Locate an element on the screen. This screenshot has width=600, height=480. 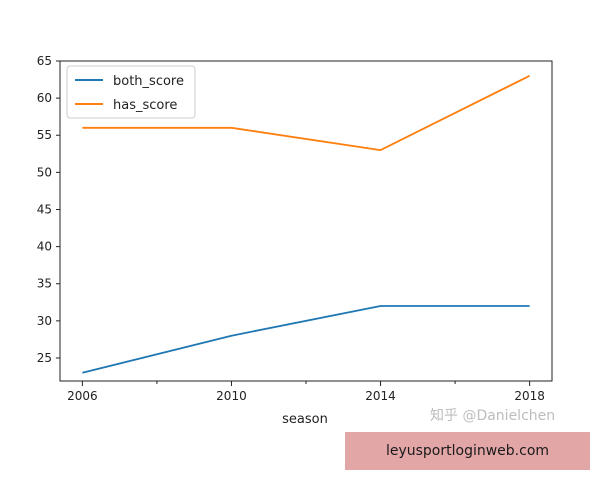
x-tick-label: 2006 is located at coordinates (82, 396).